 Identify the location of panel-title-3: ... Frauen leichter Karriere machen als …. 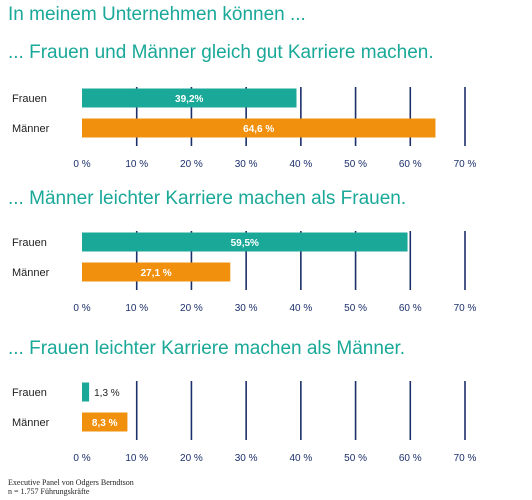
(207, 348).